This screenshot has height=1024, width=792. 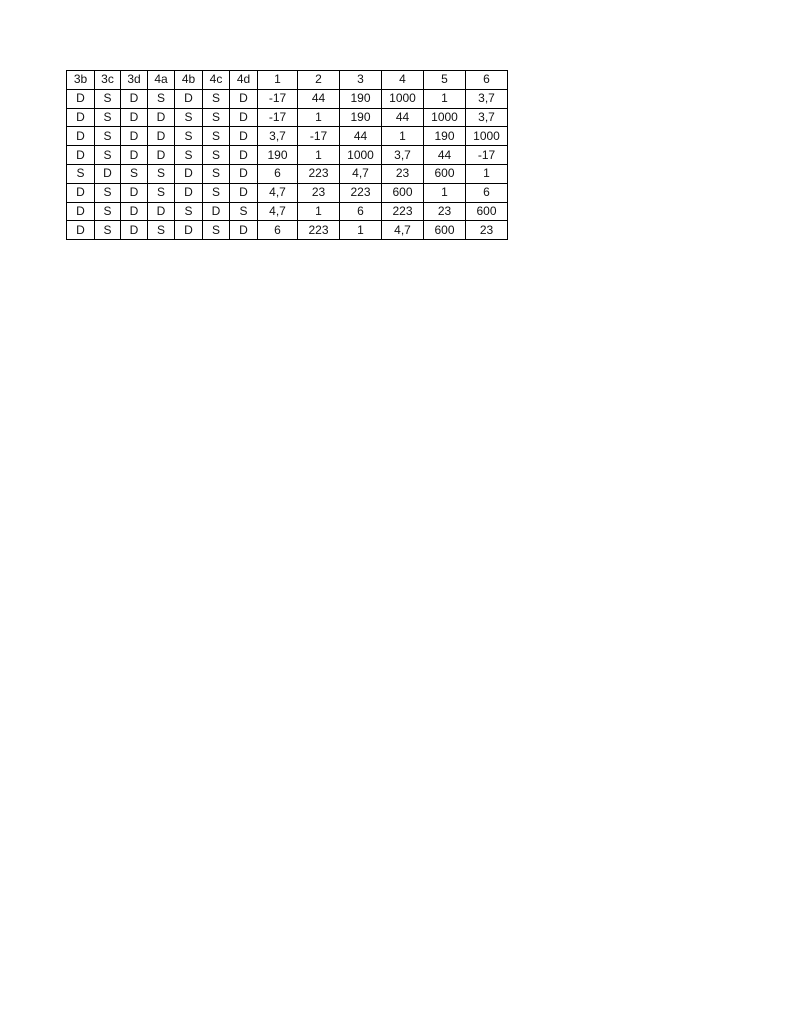 What do you see at coordinates (287, 155) in the screenshot?
I see `table-row: D S D D S S D 190 1 1000 3,7 44 -17` at bounding box center [287, 155].